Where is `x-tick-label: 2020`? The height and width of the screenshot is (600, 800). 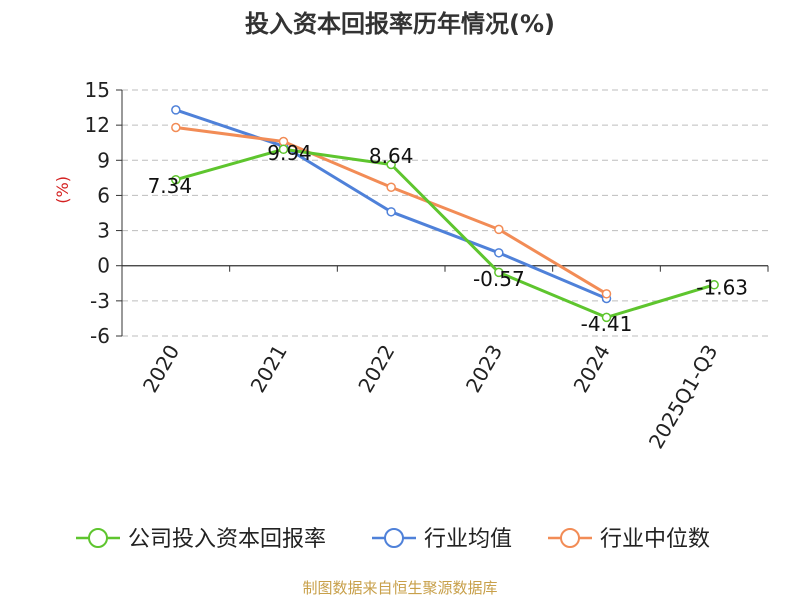
x-tick-label: 2020 is located at coordinates (161, 369).